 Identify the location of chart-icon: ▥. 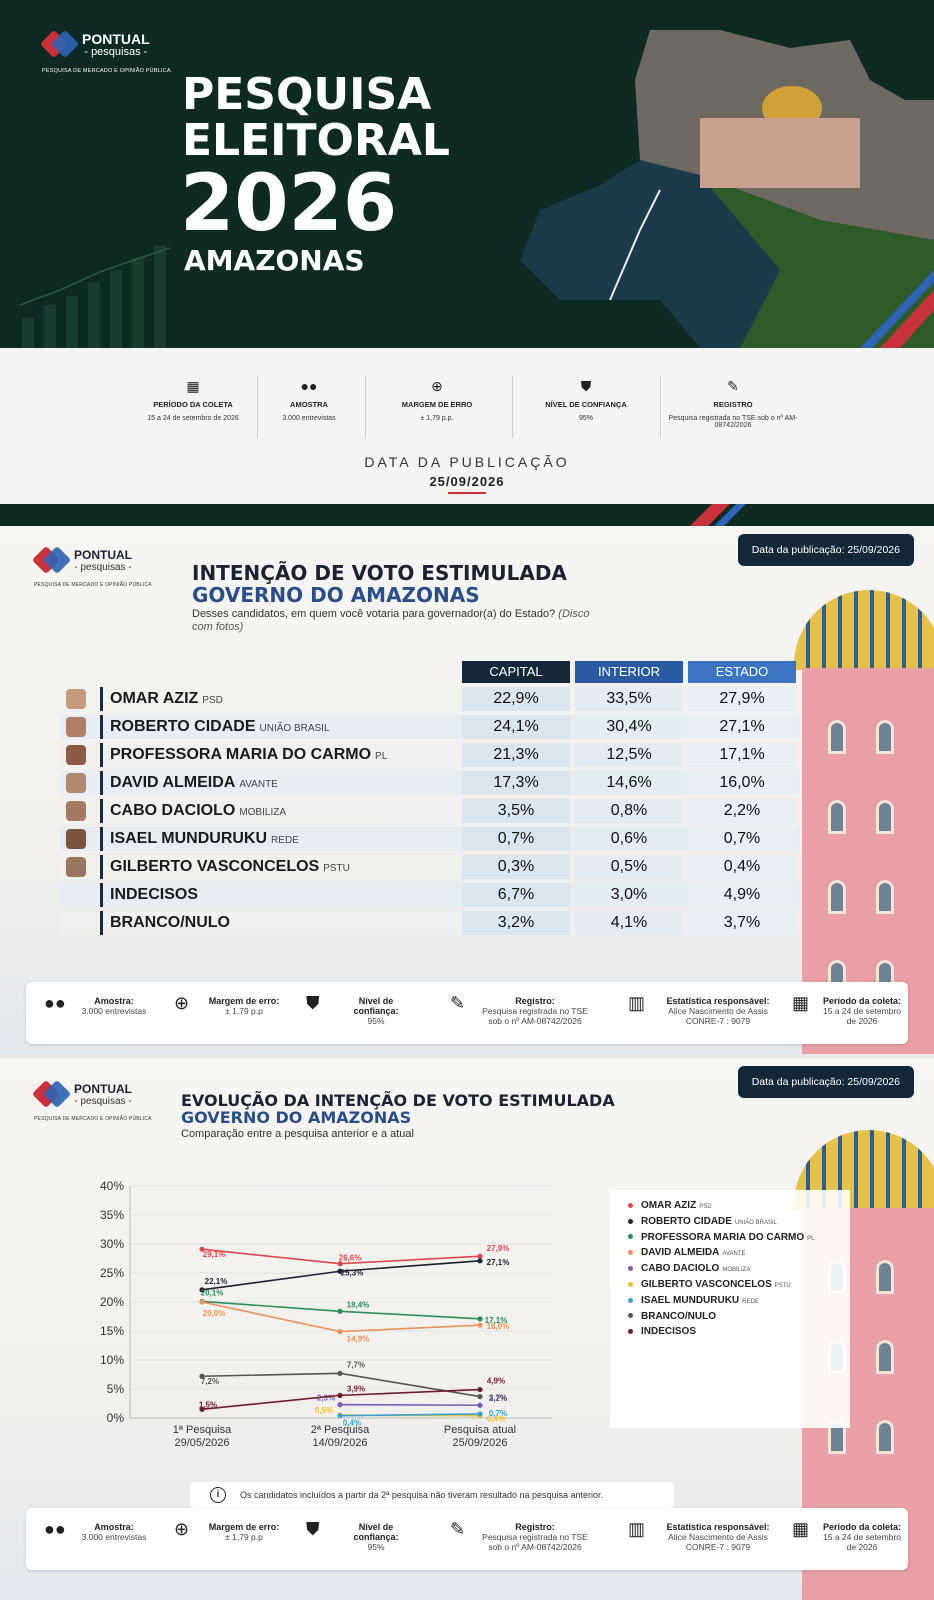
(637, 1529).